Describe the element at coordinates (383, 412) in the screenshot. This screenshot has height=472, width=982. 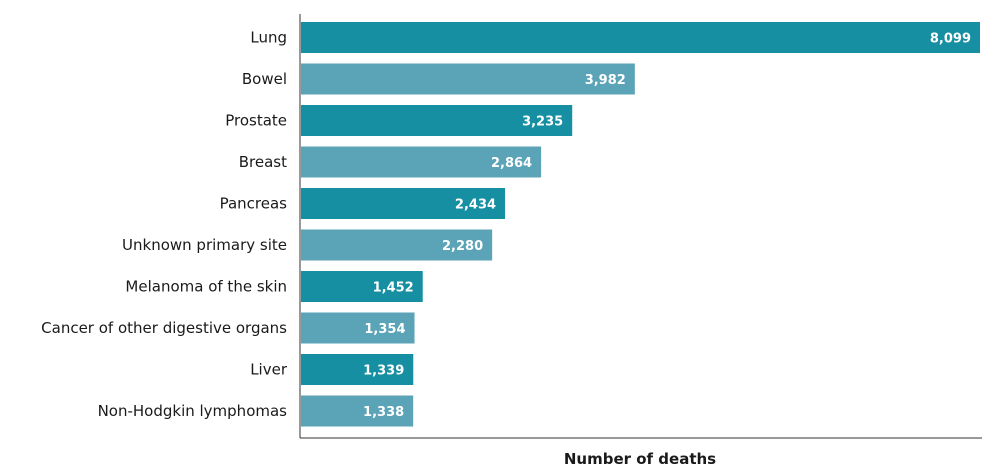
I see `value-label: 1,338` at that location.